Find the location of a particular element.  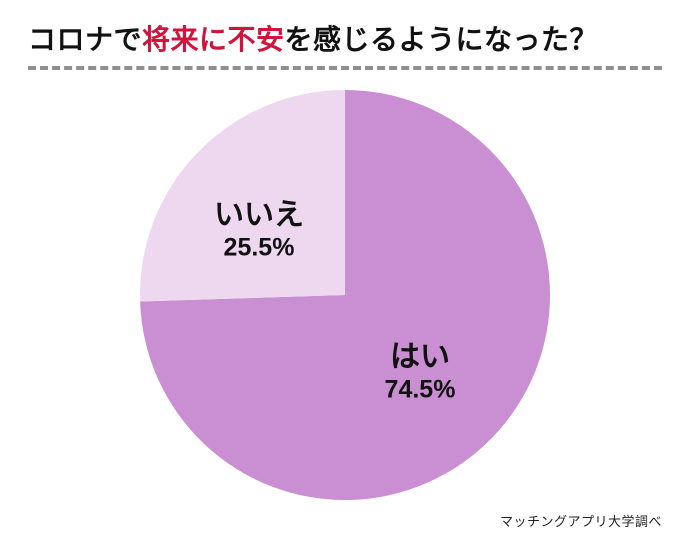

page-title: コロナで将来に不安を感じるようになった？ is located at coordinates (313, 38).